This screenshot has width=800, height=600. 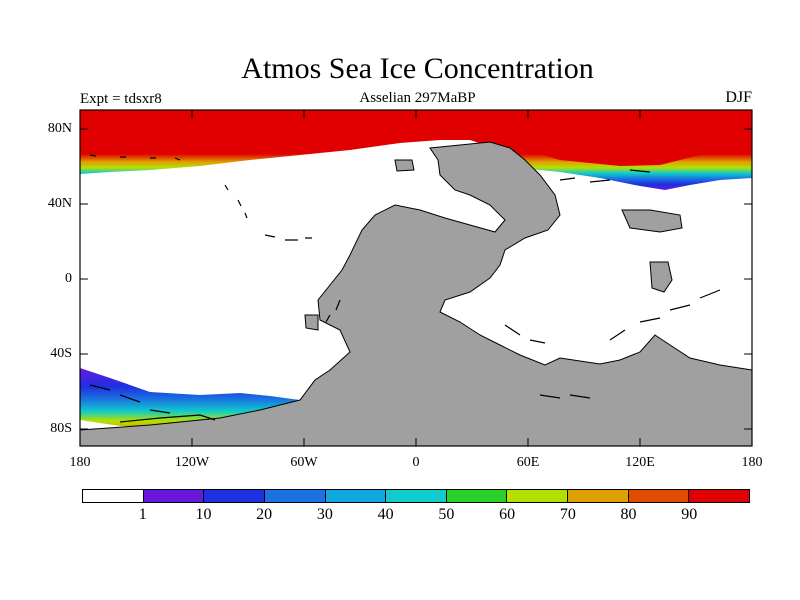 I want to click on lon-tick-label: 120W, so click(x=192, y=462).